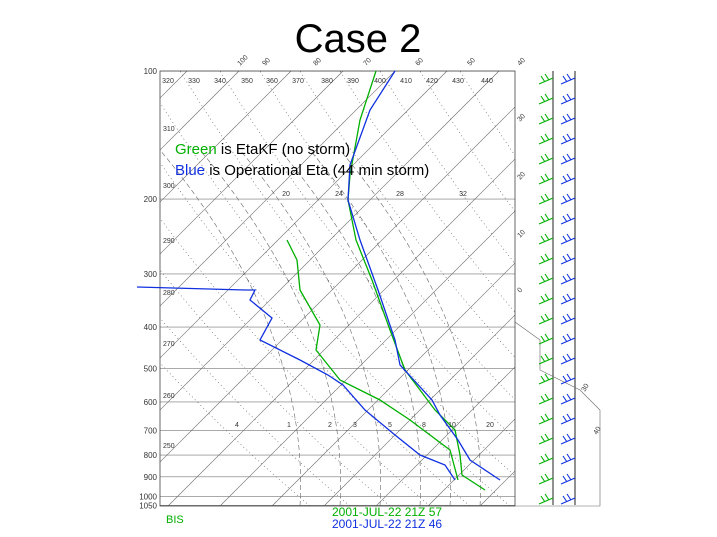  Describe the element at coordinates (521, 62) in the screenshot. I see `isotherm-label: 40` at that location.